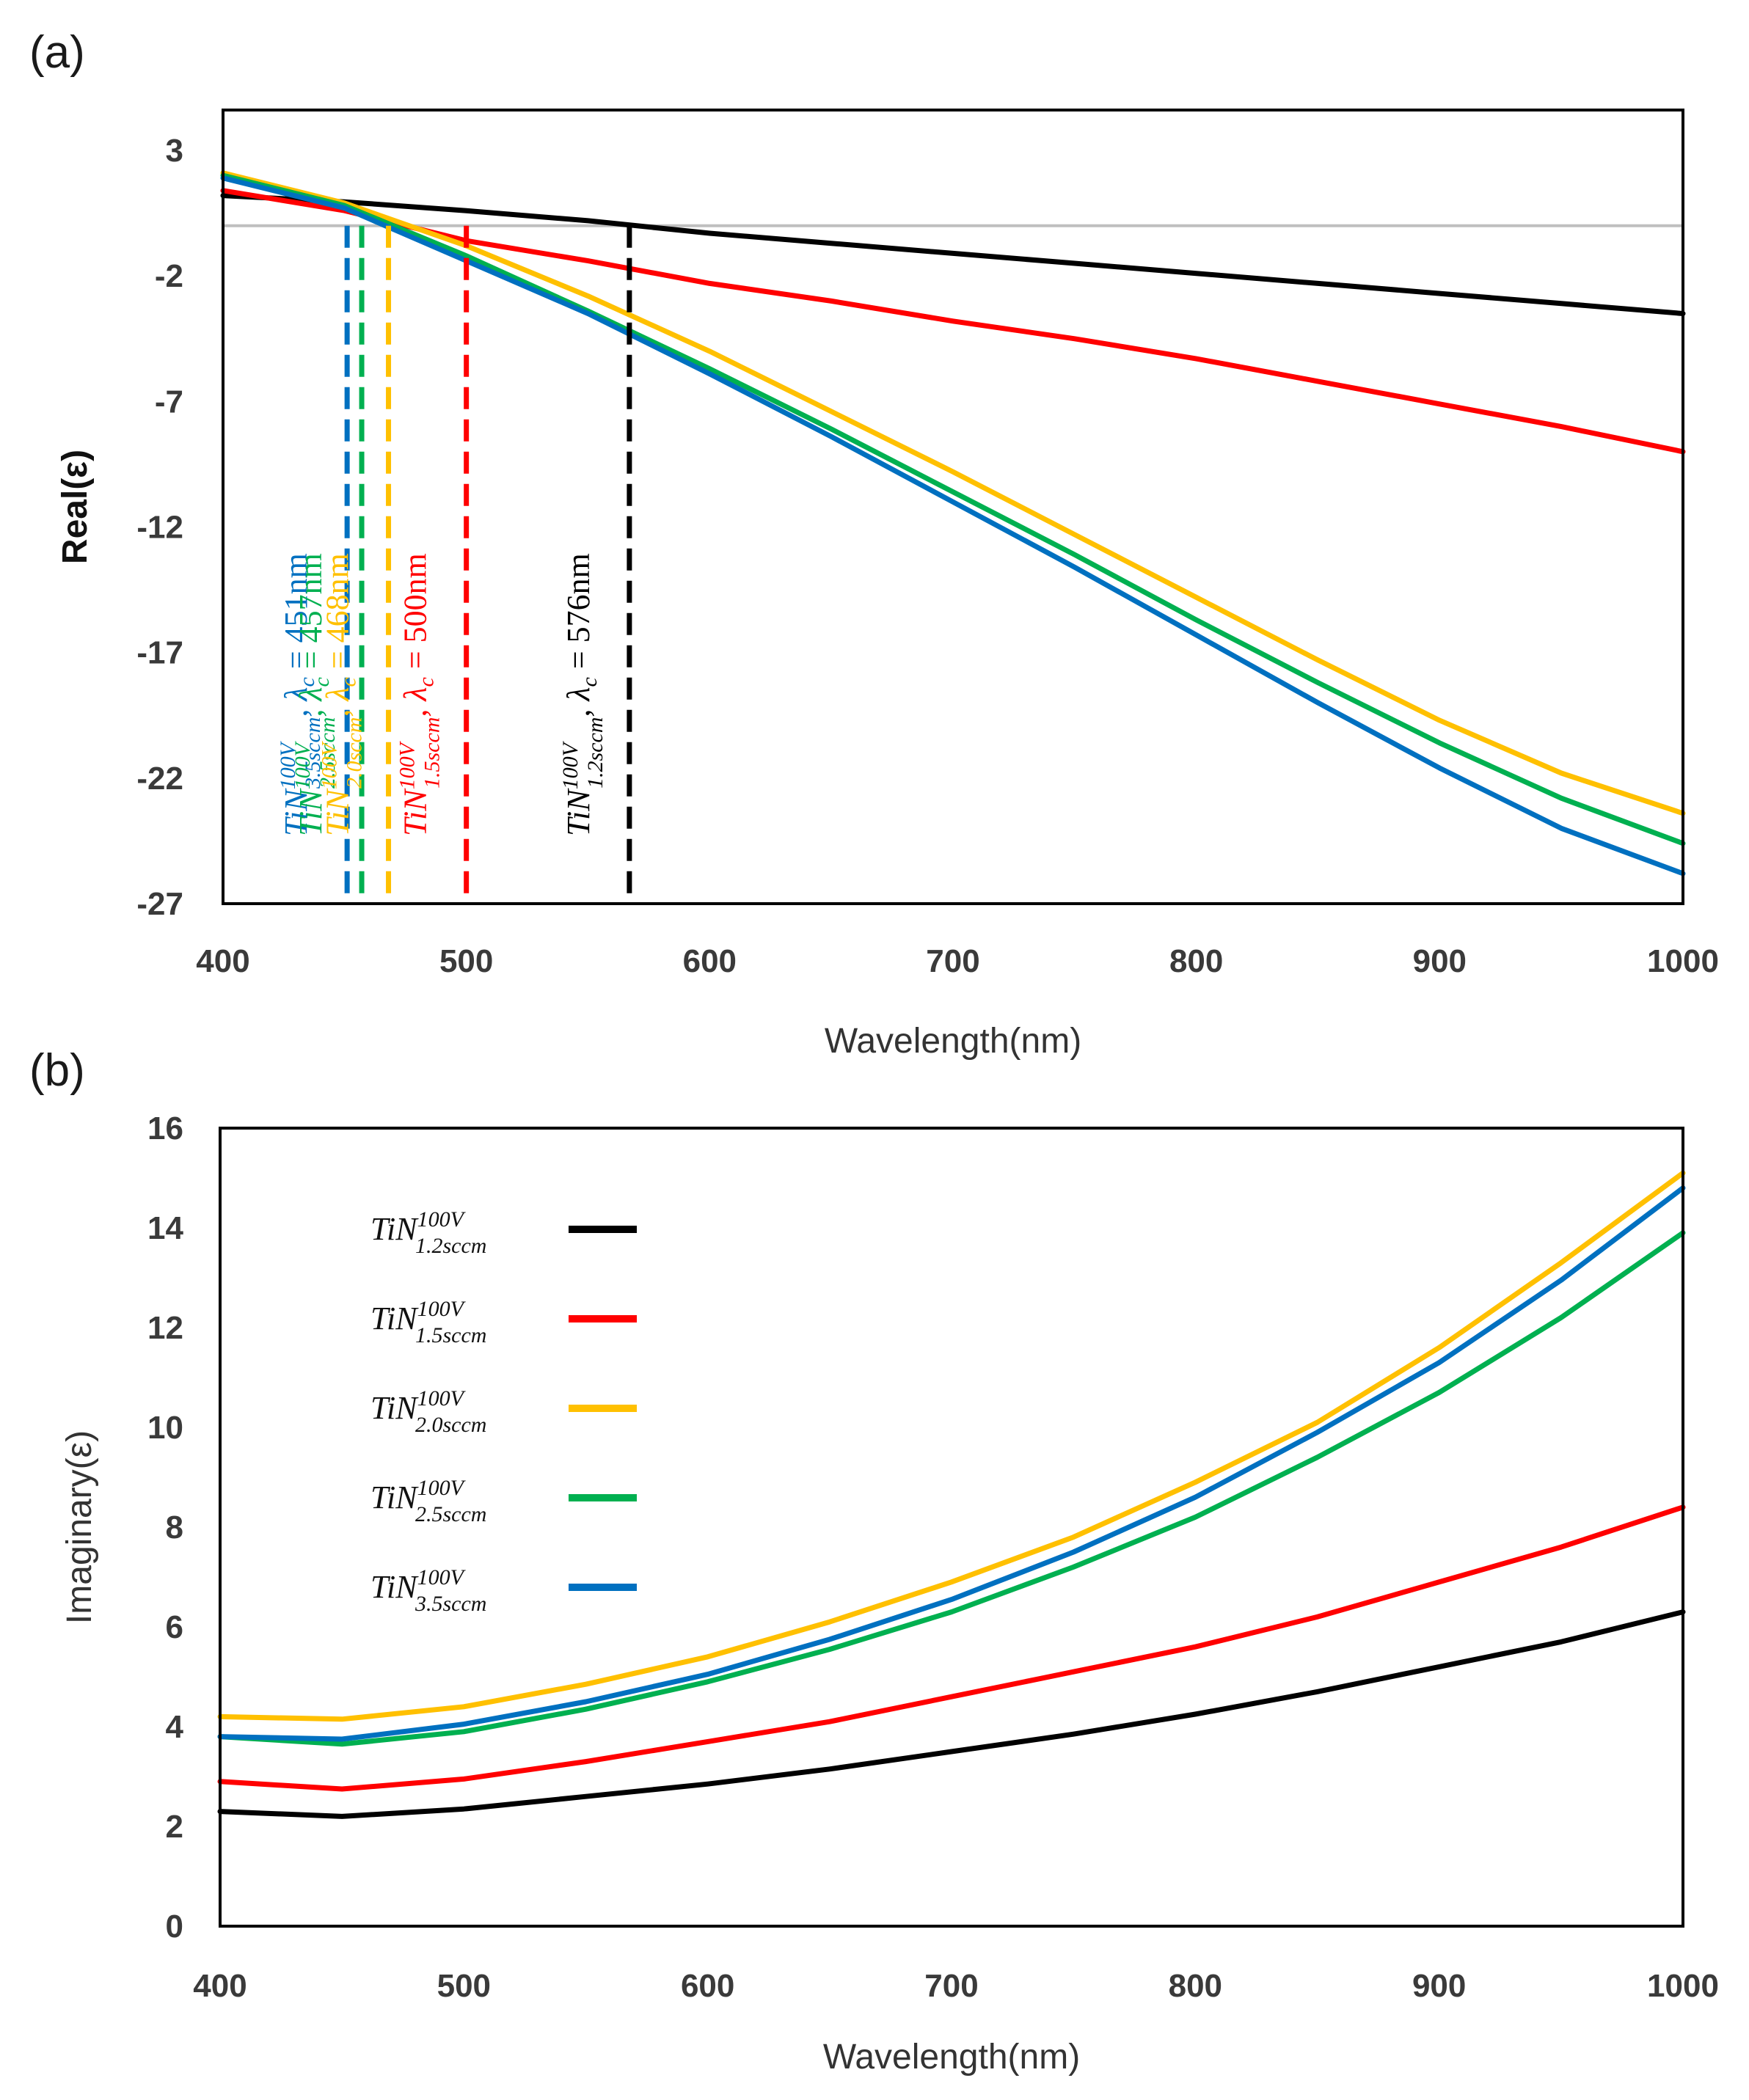 The height and width of the screenshot is (2100, 1749). I want to click on panel-a-y-ticks: 3 -2 -7 -12 -17 -22 -27, so click(159, 527).